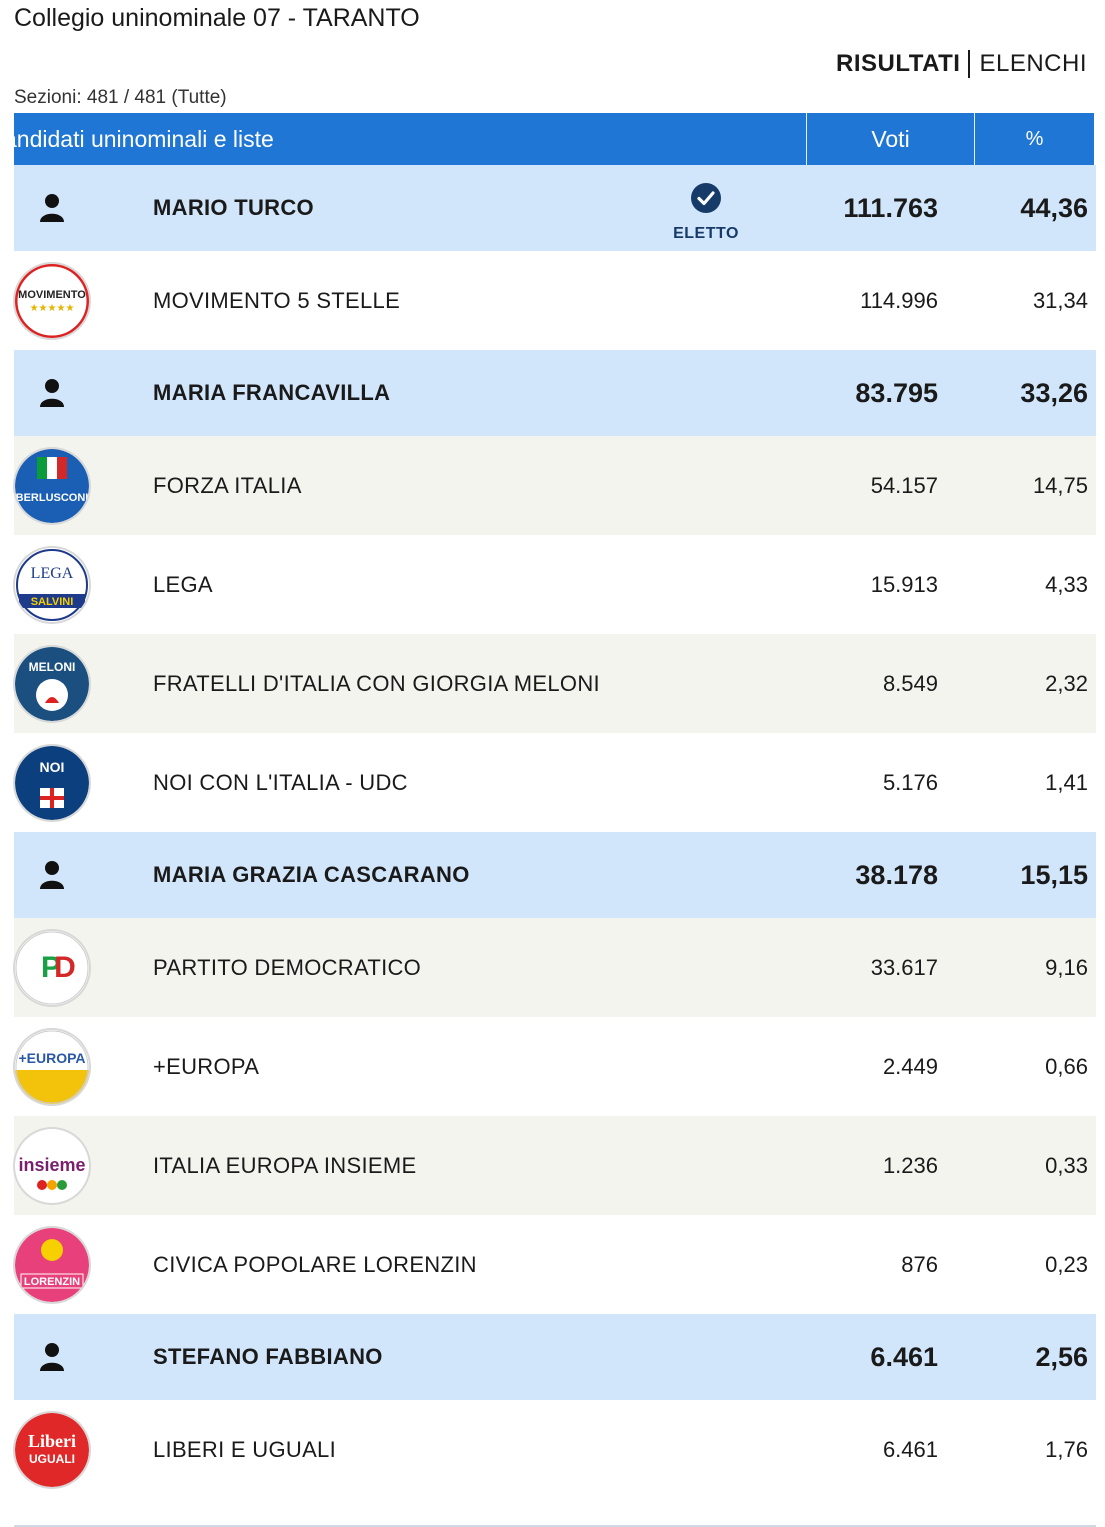 The image size is (1105, 1527). I want to click on svg-text: D, so click(65, 967).